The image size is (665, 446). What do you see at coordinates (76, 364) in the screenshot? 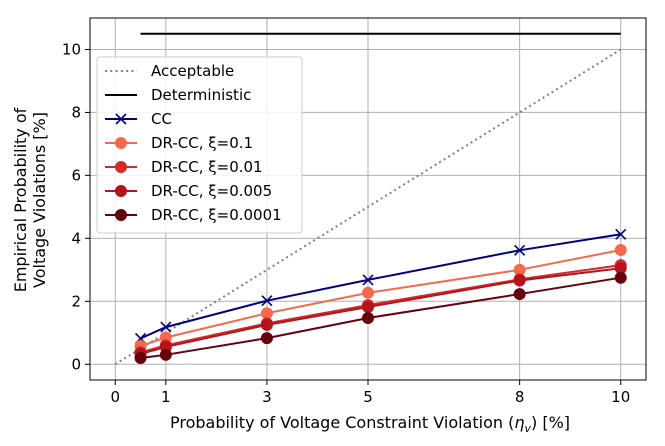
I see `y-tick-label: 0` at bounding box center [76, 364].